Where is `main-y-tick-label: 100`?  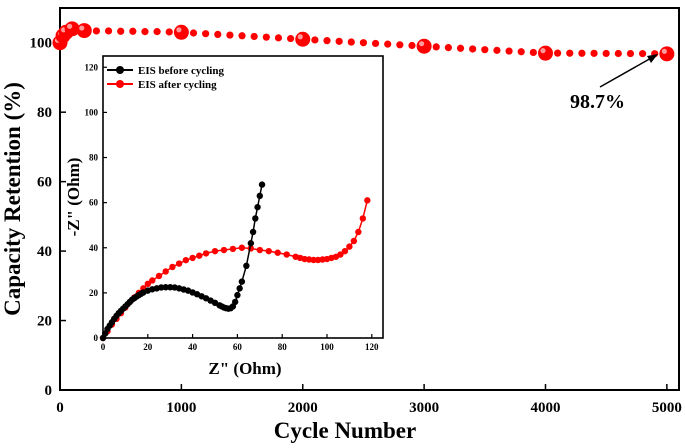 main-y-tick-label: 100 is located at coordinates (41, 44).